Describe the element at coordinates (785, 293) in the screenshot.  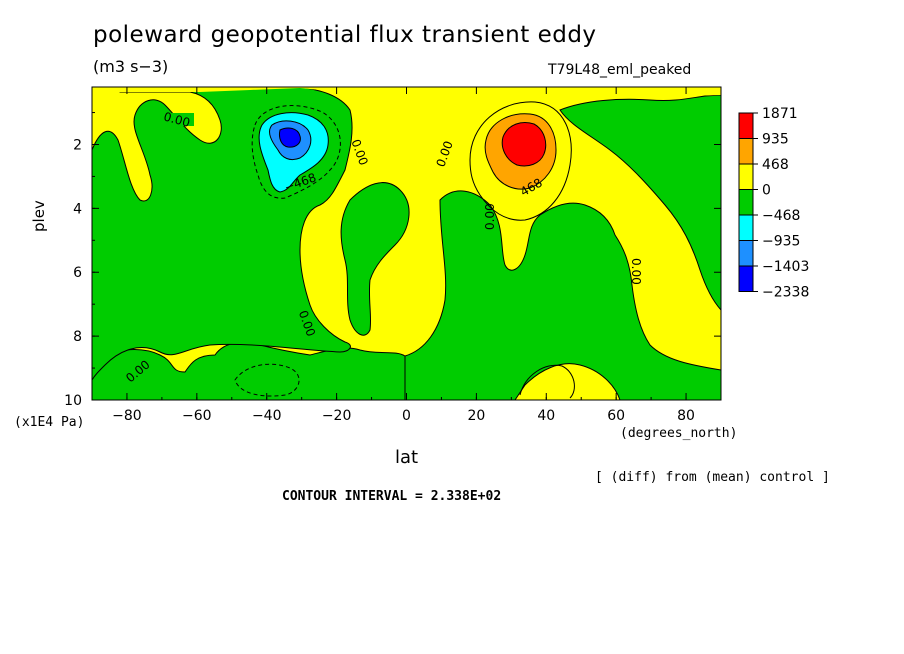
I see `colorbar-label: −2338` at that location.